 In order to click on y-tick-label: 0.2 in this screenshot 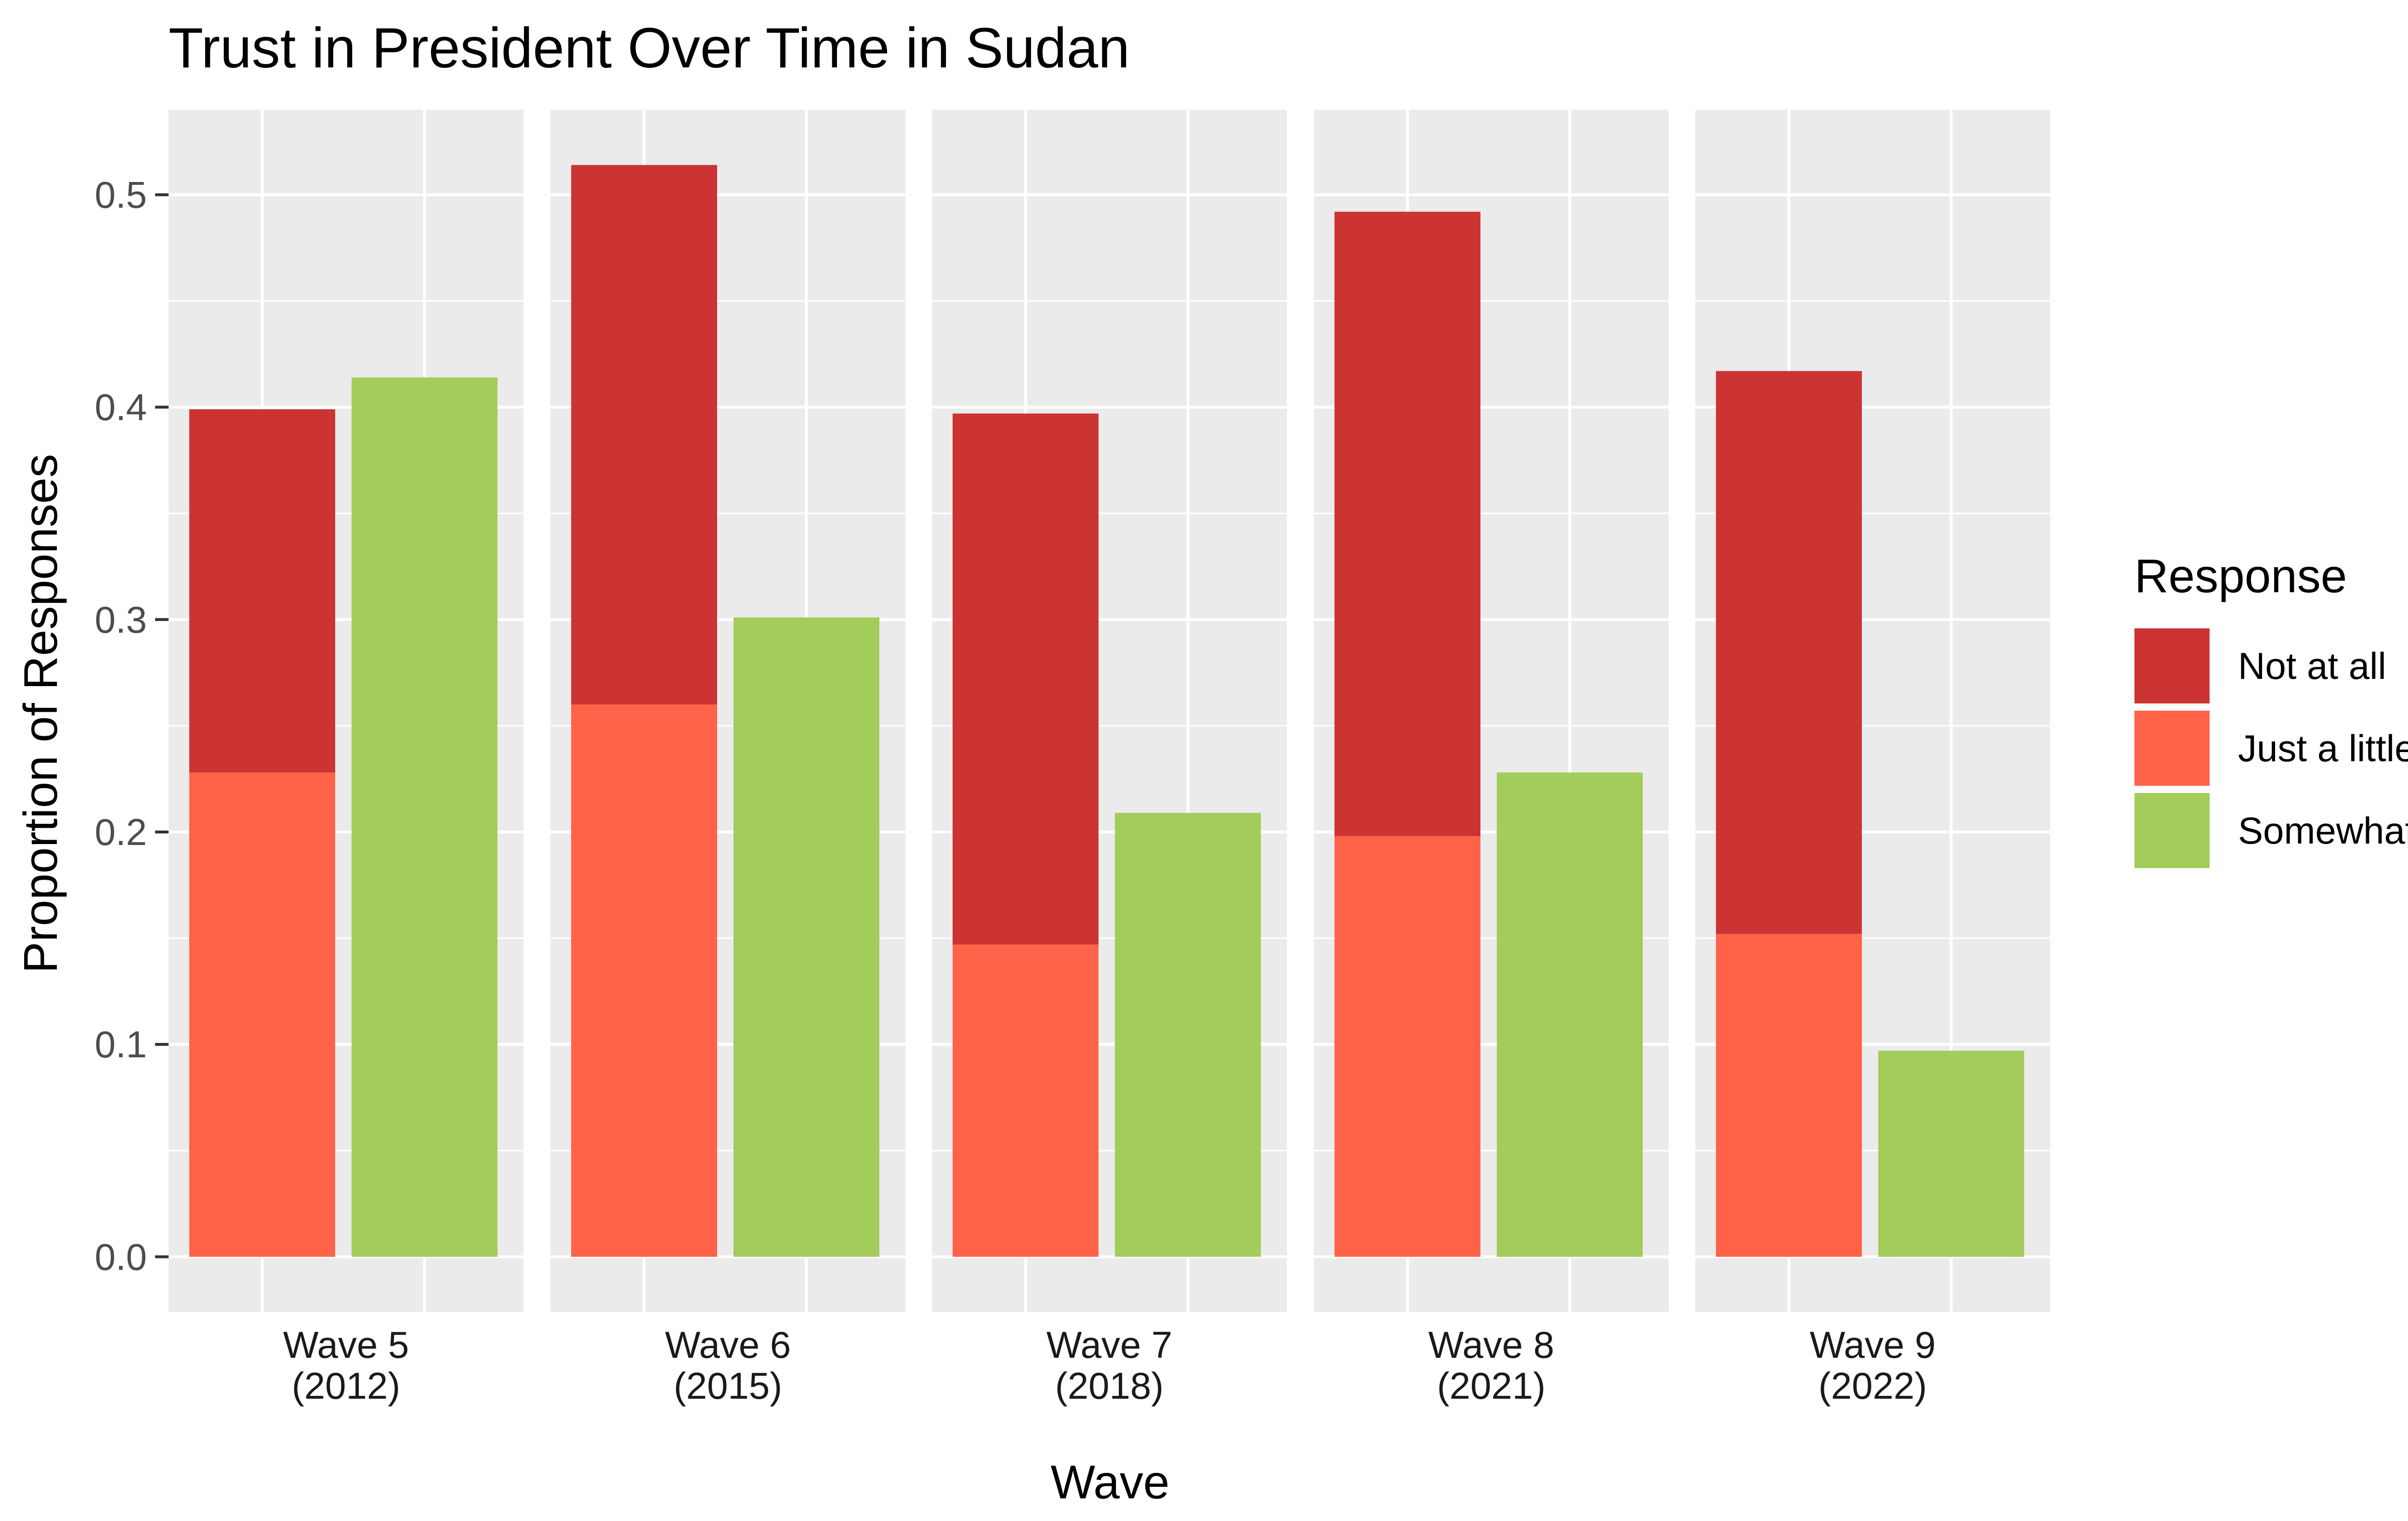, I will do `click(121, 832)`.